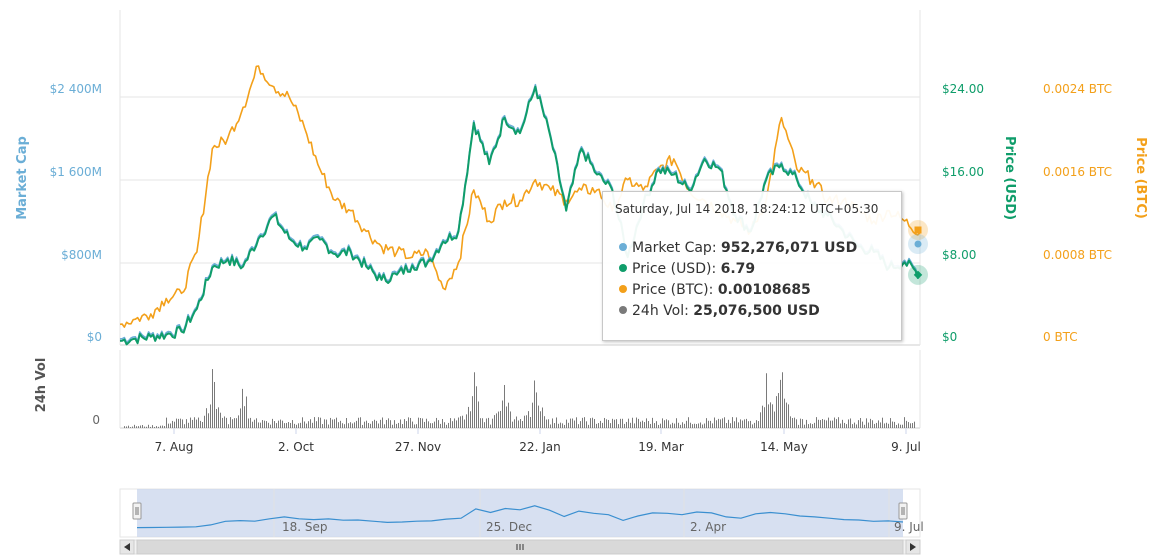 This screenshot has width=1157, height=558. Describe the element at coordinates (520, 547) in the screenshot. I see `scrollbar` at that location.